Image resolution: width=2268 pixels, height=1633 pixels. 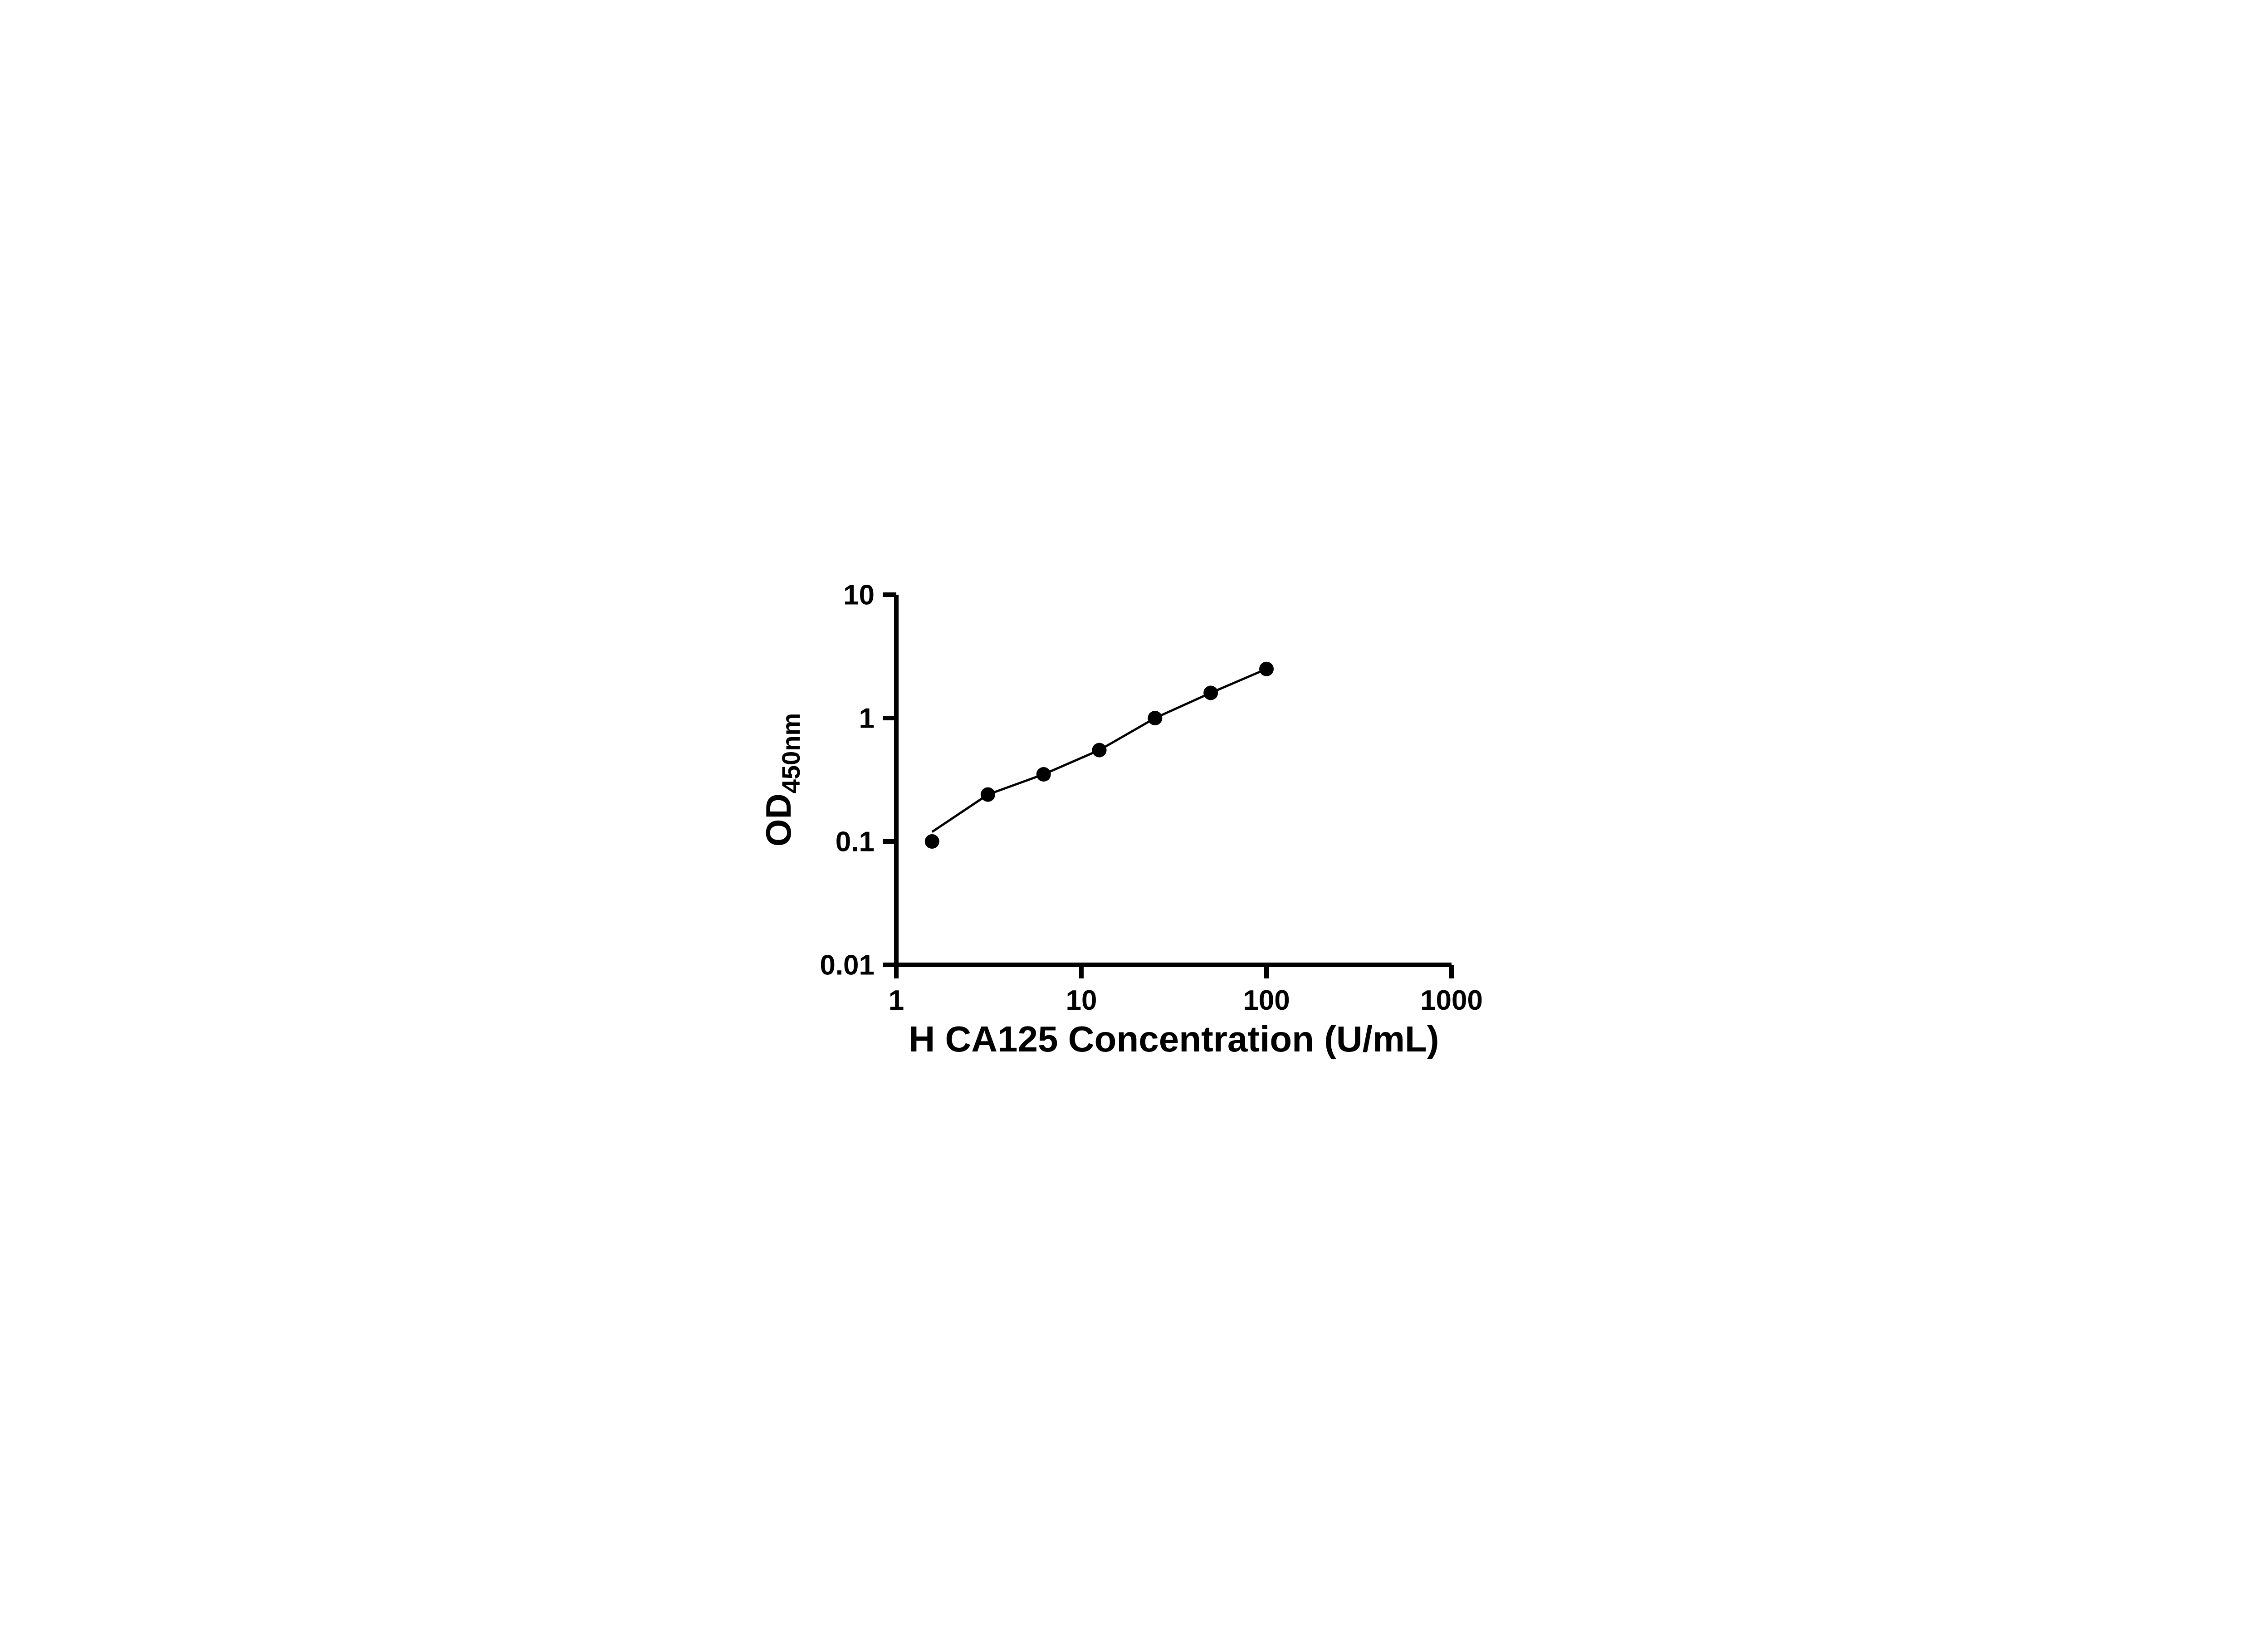 I want to click on x-axis-title: H CA125 Concentration (U/mL), so click(x=1174, y=1039).